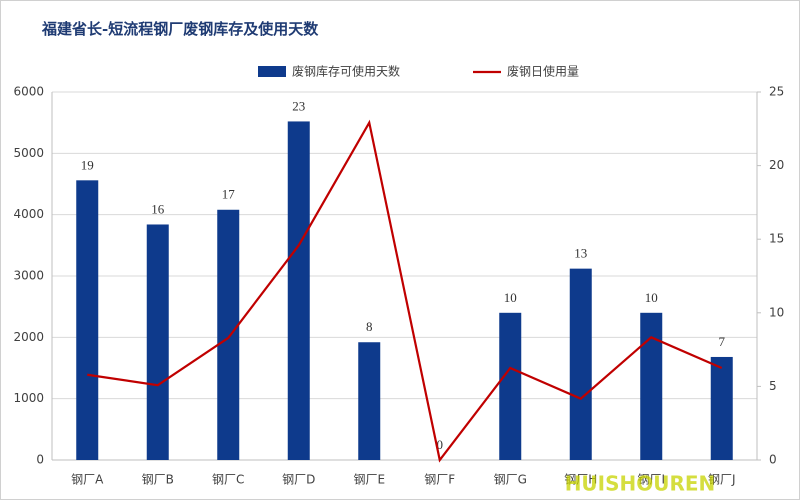 The height and width of the screenshot is (500, 800). I want to click on y2-tick-label: 20, so click(776, 165).